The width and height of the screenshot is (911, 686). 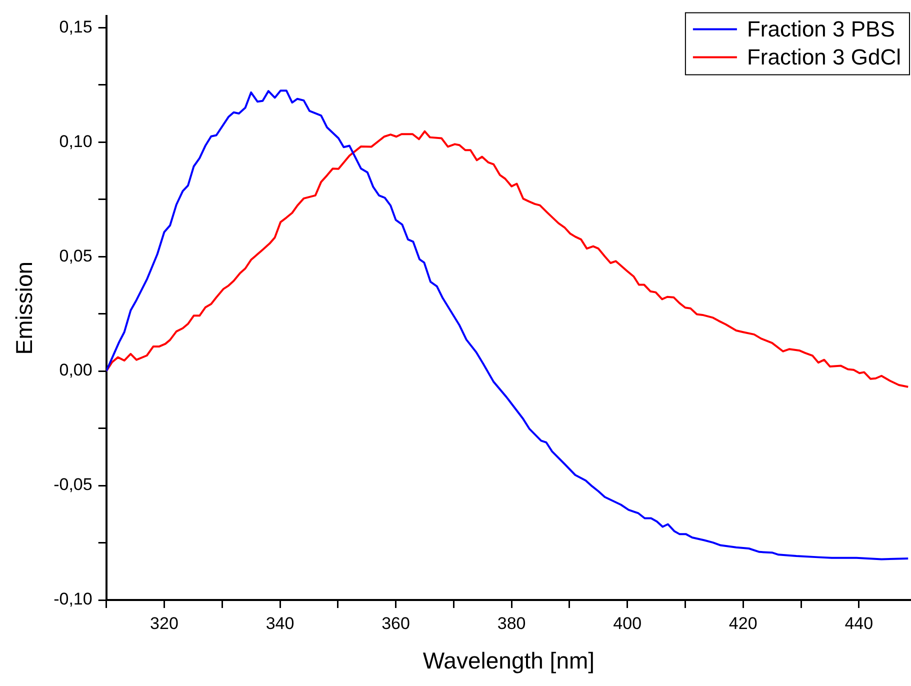 I want to click on legend-label: Fraction 3 GdCl, so click(x=824, y=57).